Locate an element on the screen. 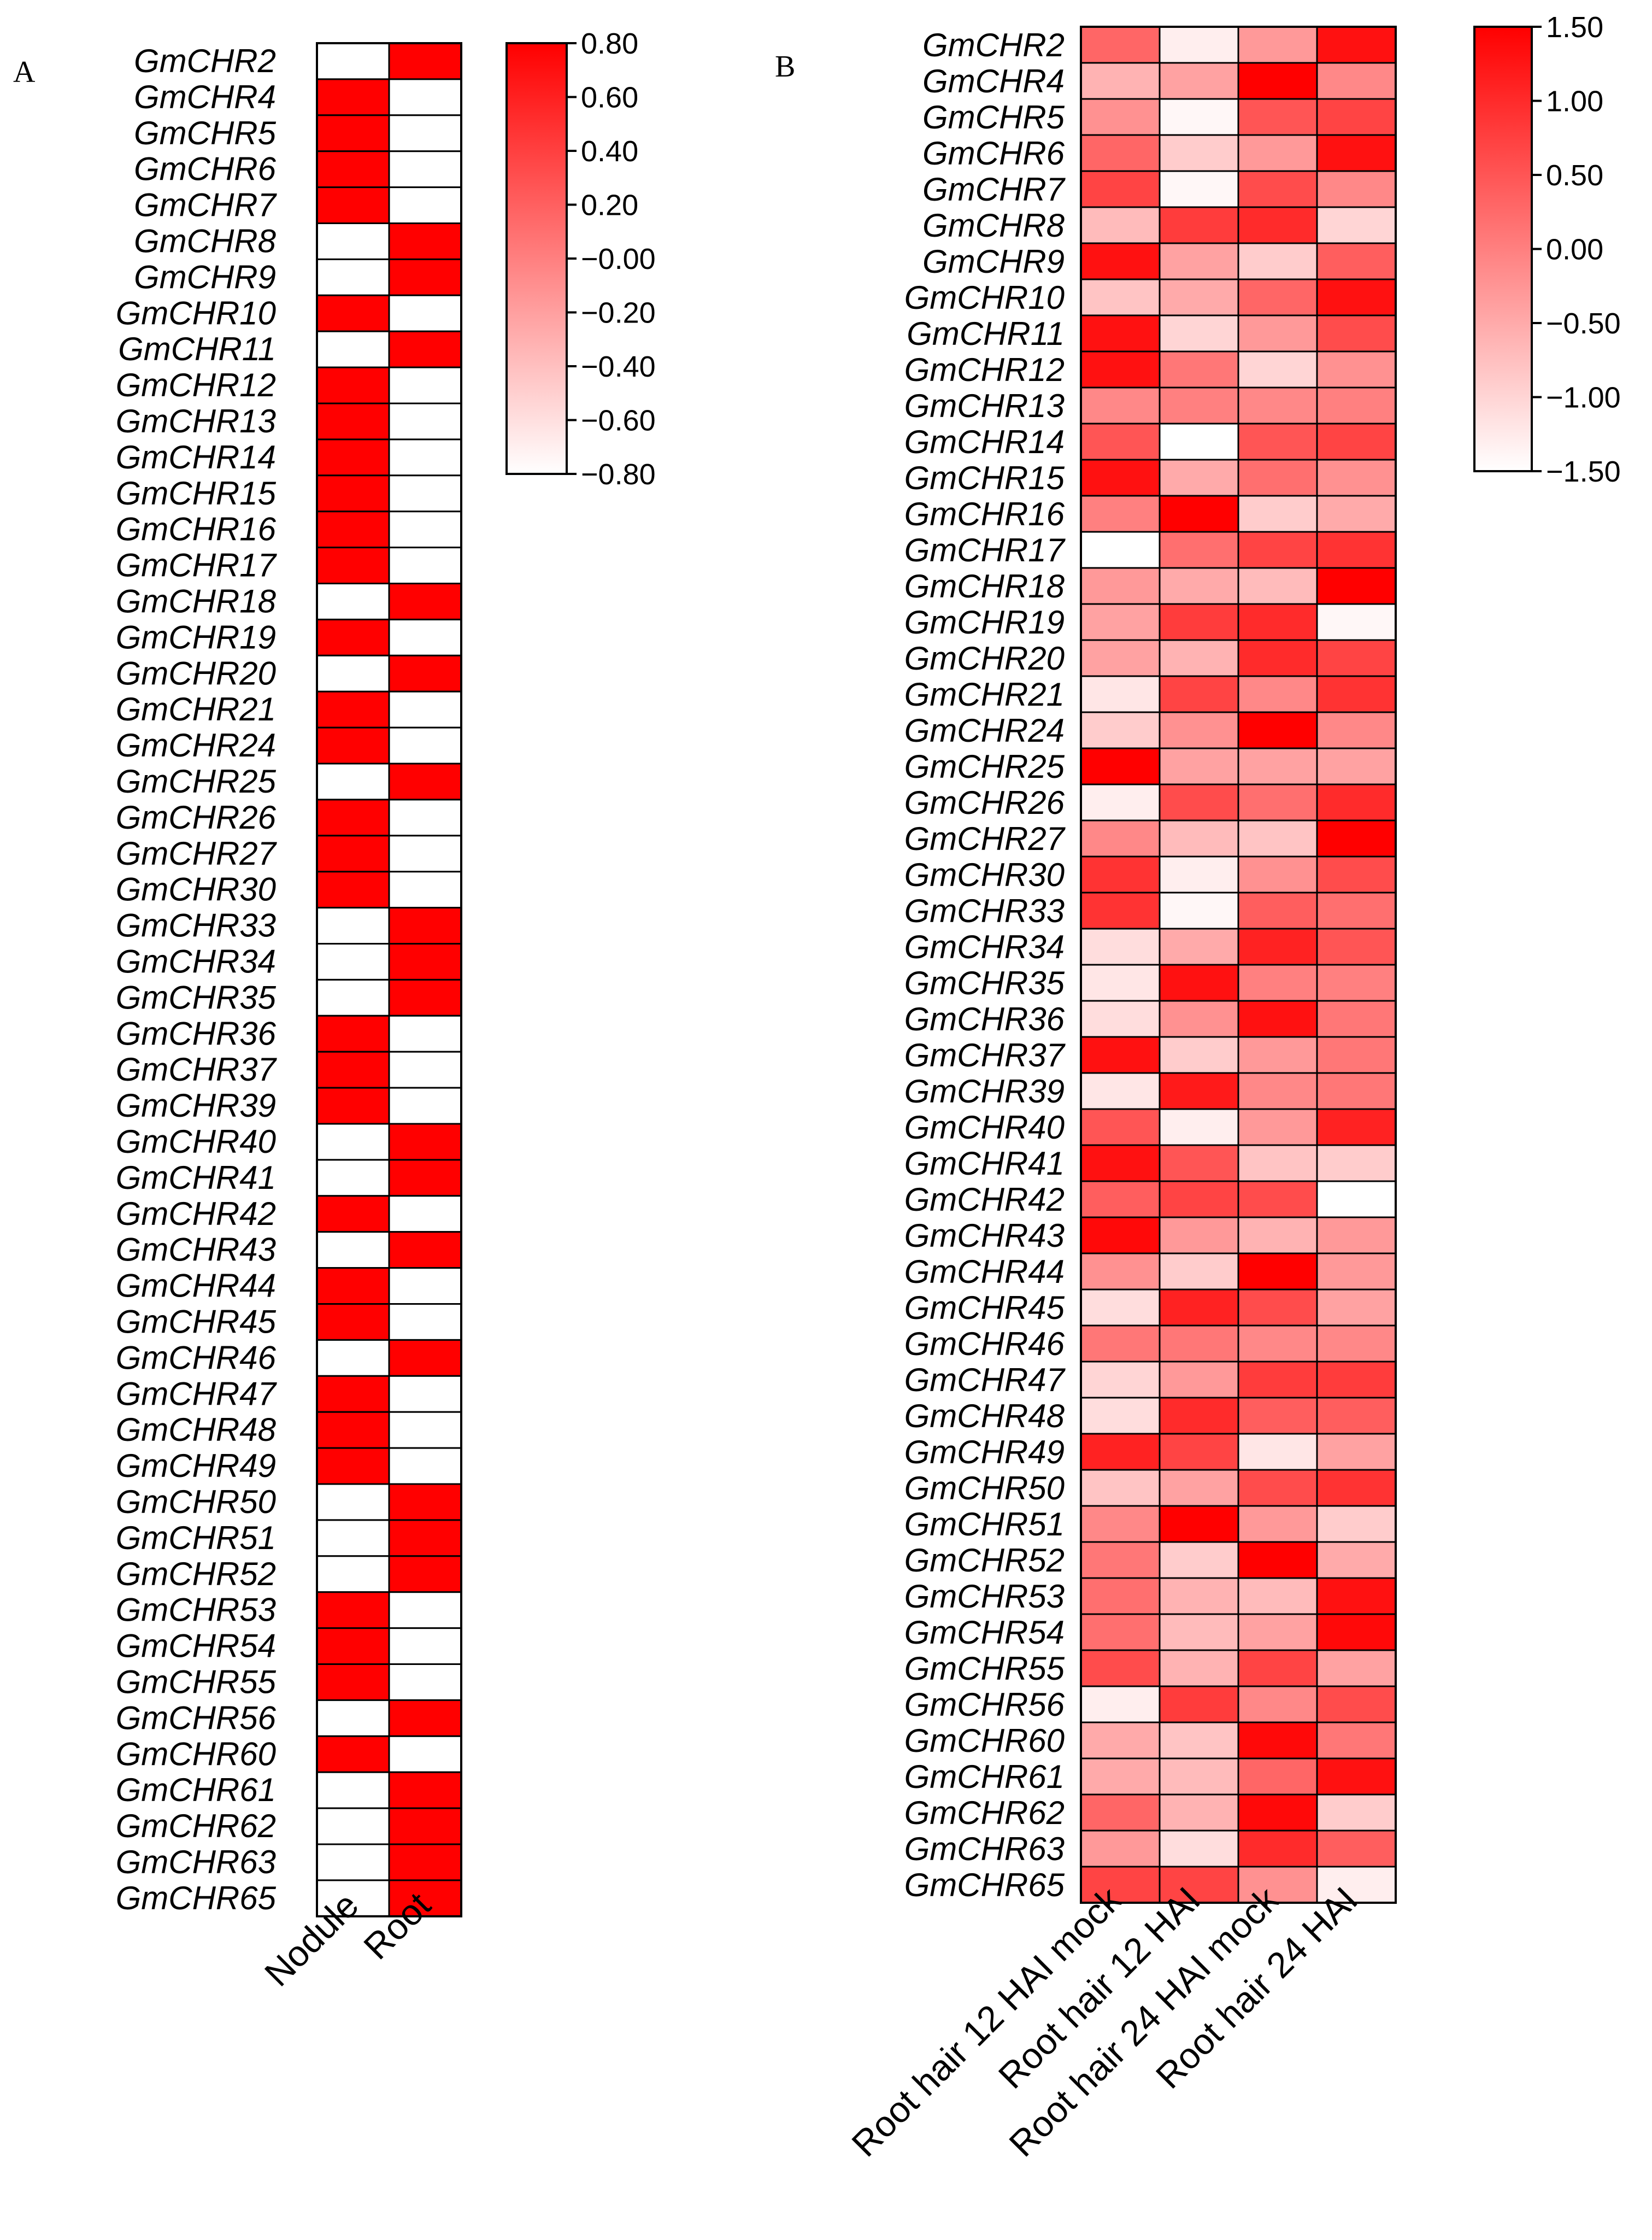 The image size is (1652, 2240). colorbar-tick-label-b-6: −1.50 is located at coordinates (1583, 471).